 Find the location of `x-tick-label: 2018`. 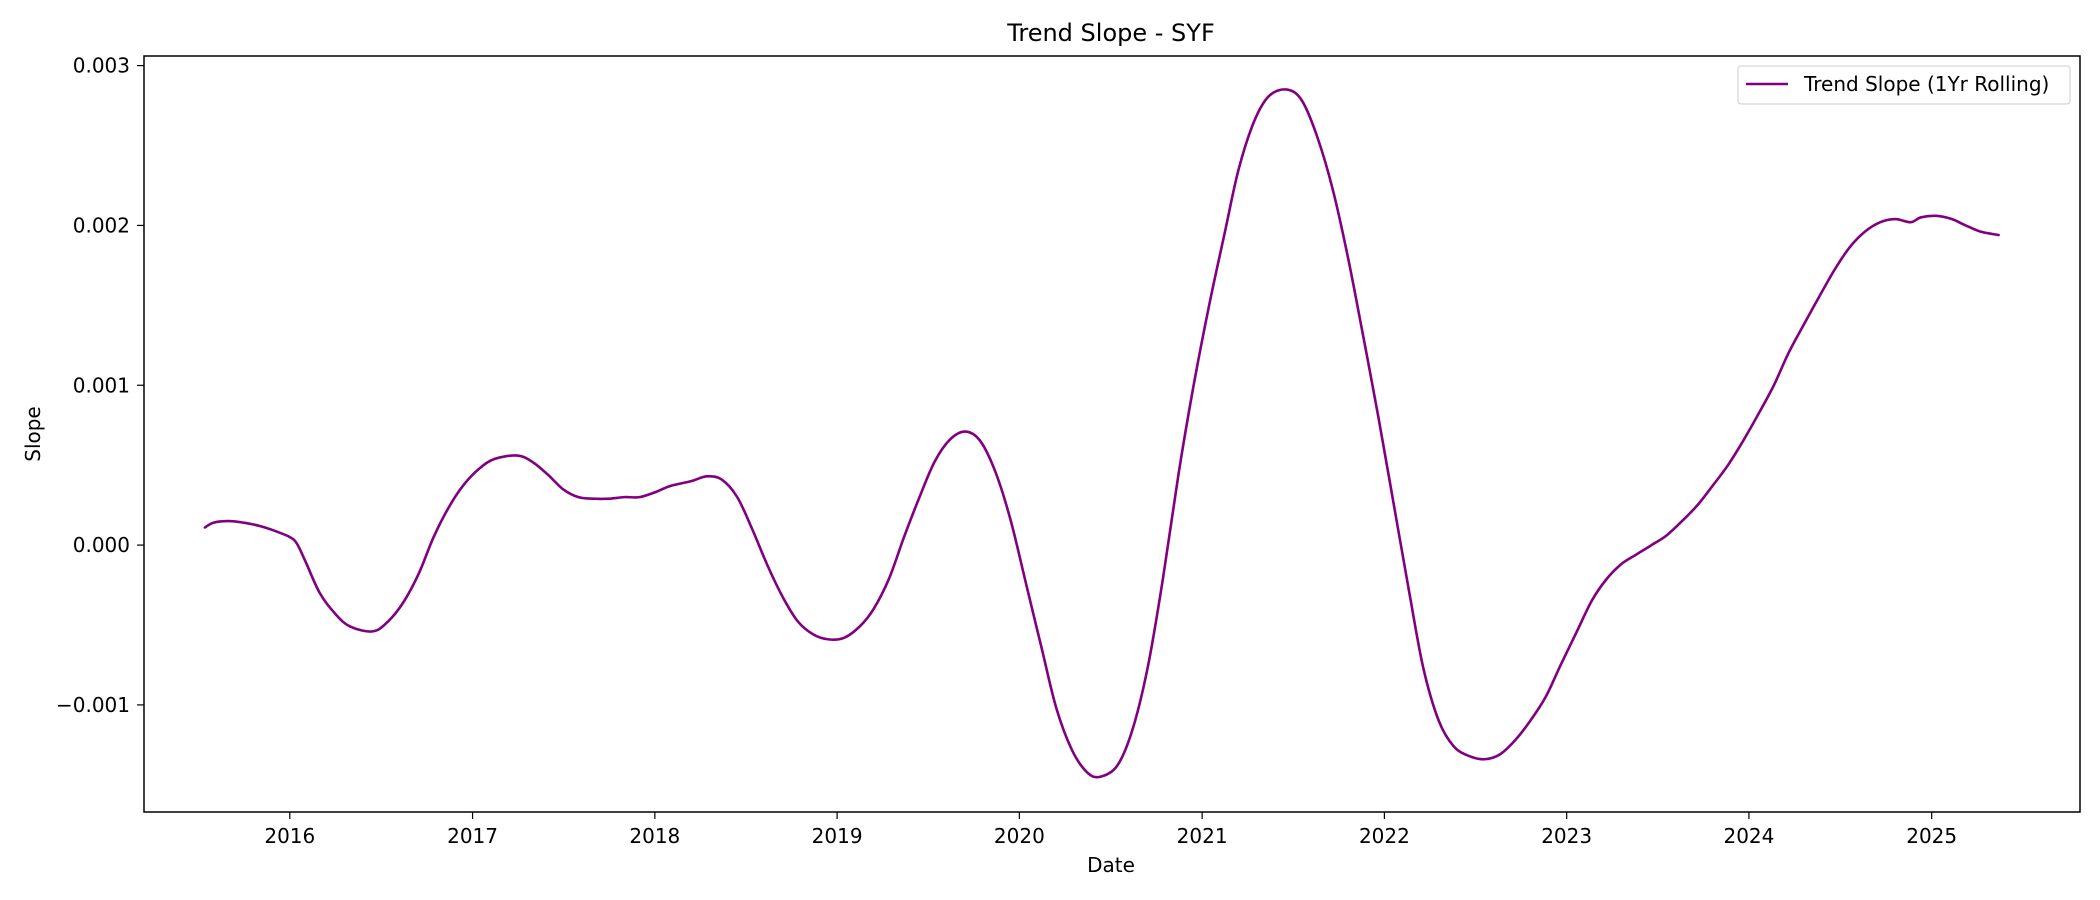

x-tick-label: 2018 is located at coordinates (654, 836).